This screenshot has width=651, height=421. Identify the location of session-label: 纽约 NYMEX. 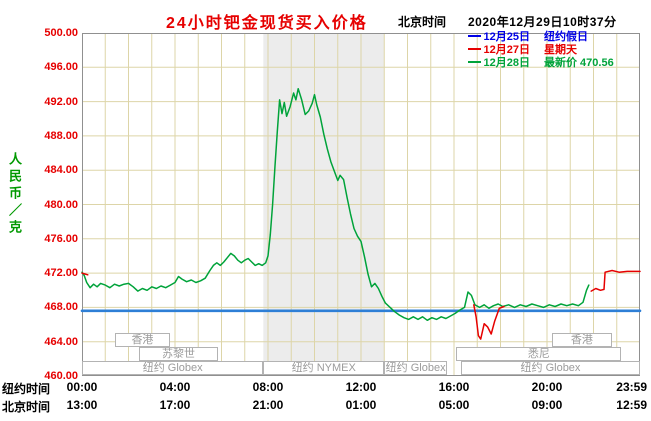
(324, 368).